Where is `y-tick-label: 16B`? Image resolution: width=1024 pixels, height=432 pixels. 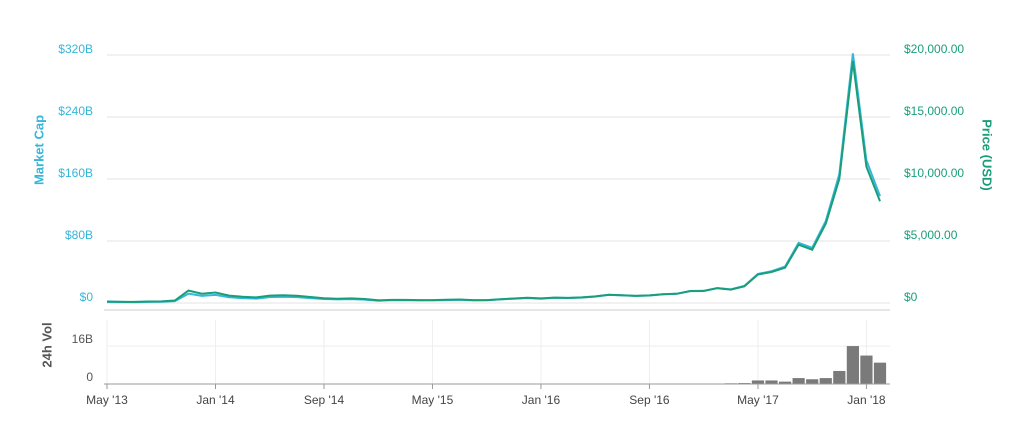 y-tick-label: 16B is located at coordinates (82, 339).